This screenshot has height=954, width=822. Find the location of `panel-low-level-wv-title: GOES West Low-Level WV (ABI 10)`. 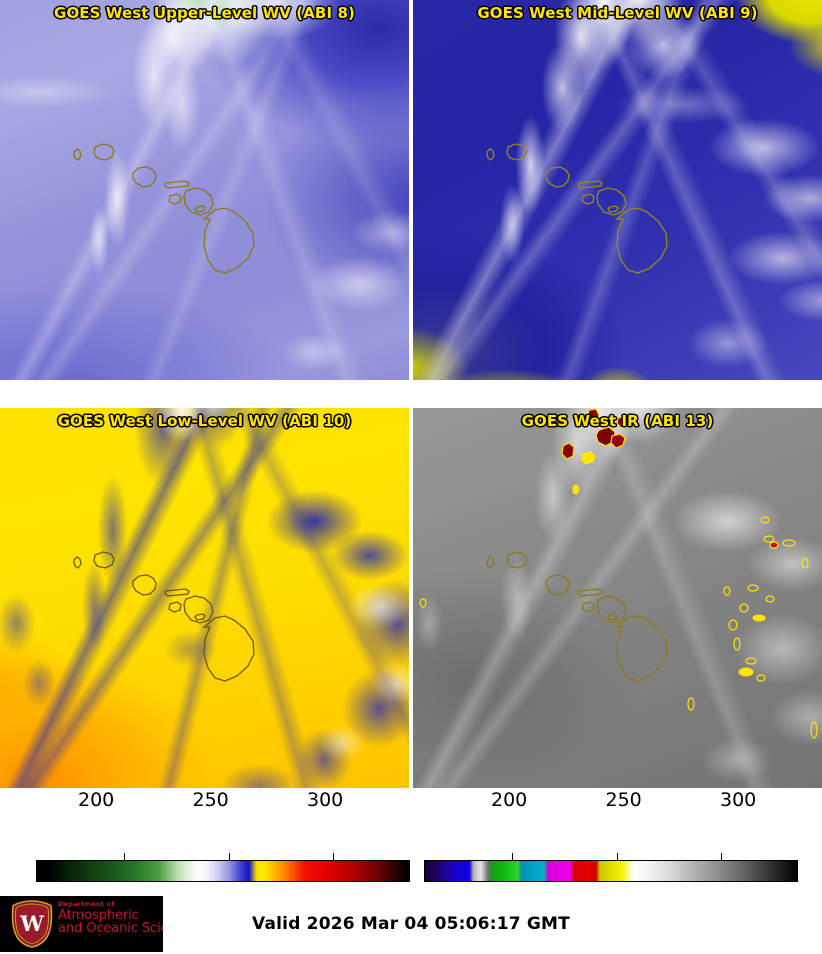

panel-low-level-wv-title: GOES West Low-Level WV (ABI 10) is located at coordinates (204, 421).